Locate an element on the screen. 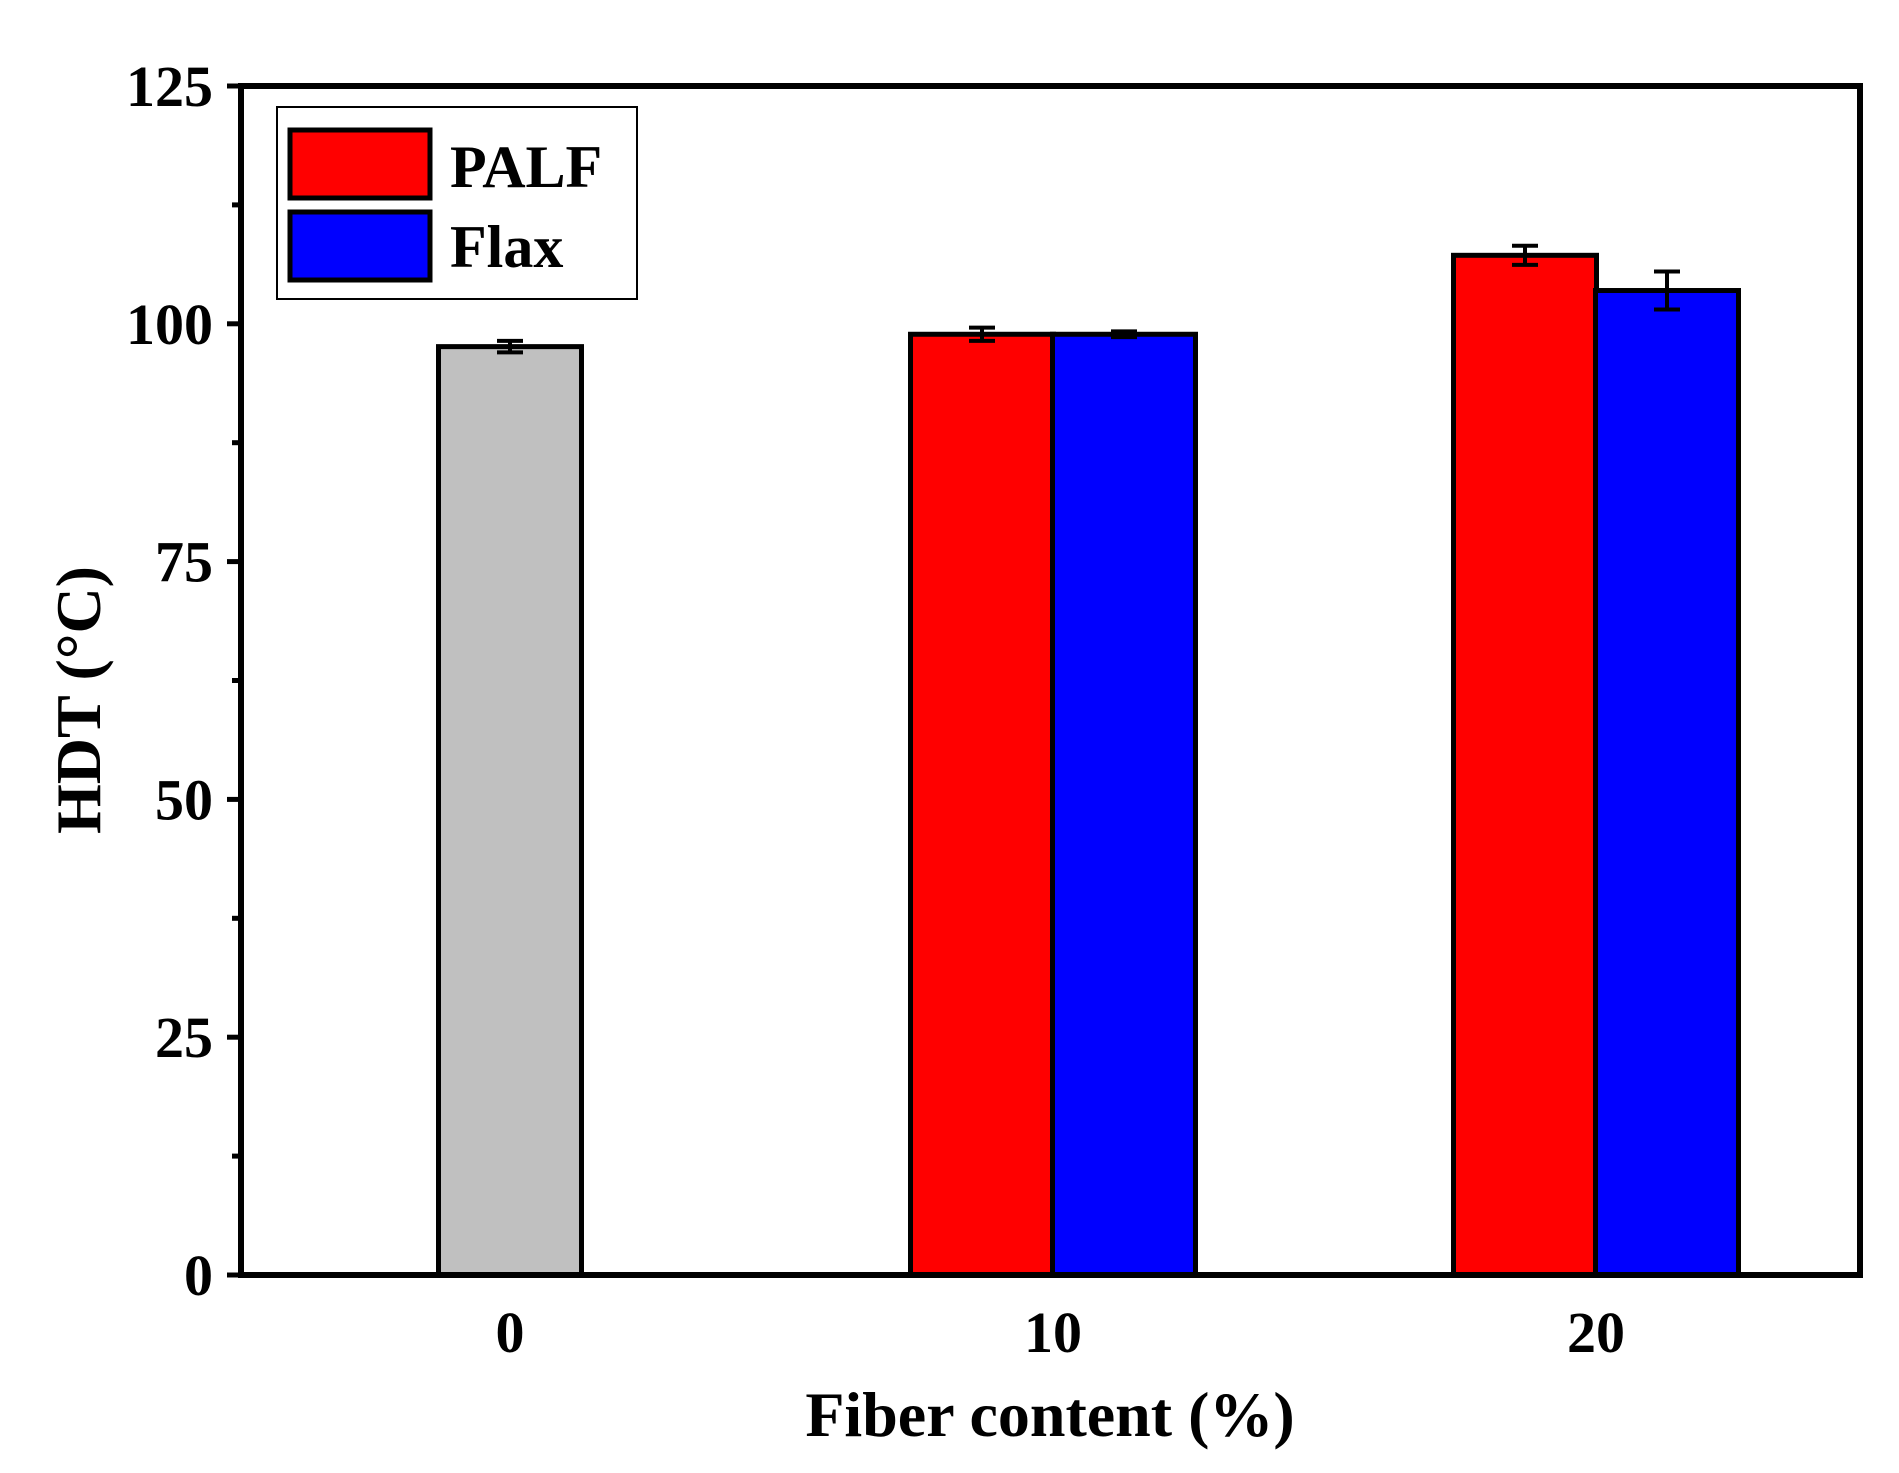 This screenshot has width=1899, height=1473. x-tick-label-10: 10 is located at coordinates (1053, 1332).